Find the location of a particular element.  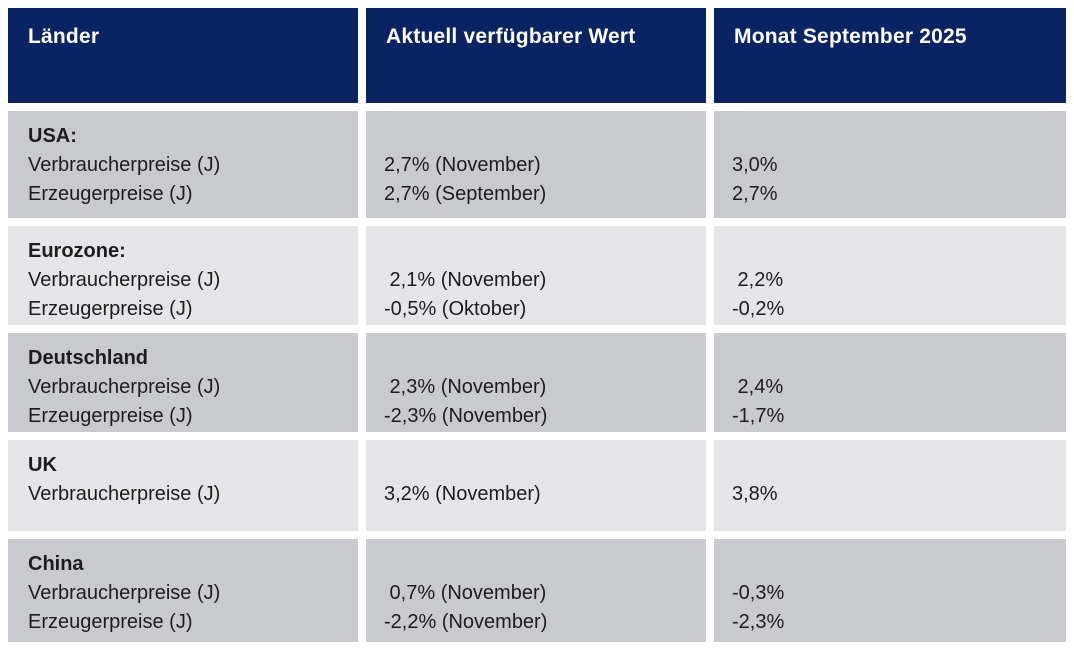

current-value-cell-china: 0,7% (November) -2,2% (November) is located at coordinates (536, 590).